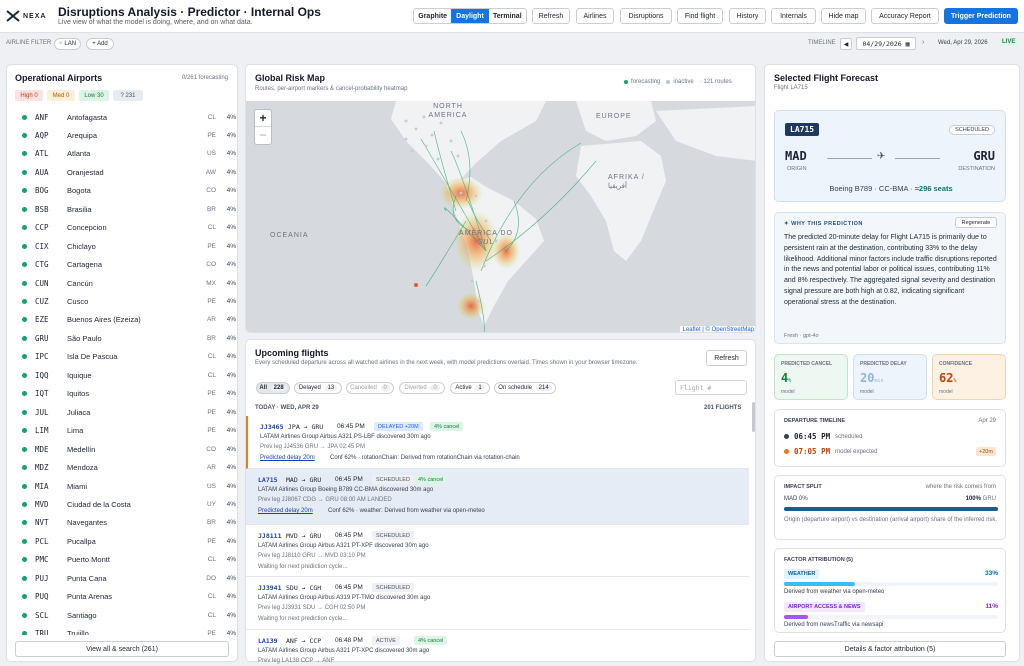  What do you see at coordinates (100, 44) in the screenshot?
I see `add-airline-button: + Add` at bounding box center [100, 44].